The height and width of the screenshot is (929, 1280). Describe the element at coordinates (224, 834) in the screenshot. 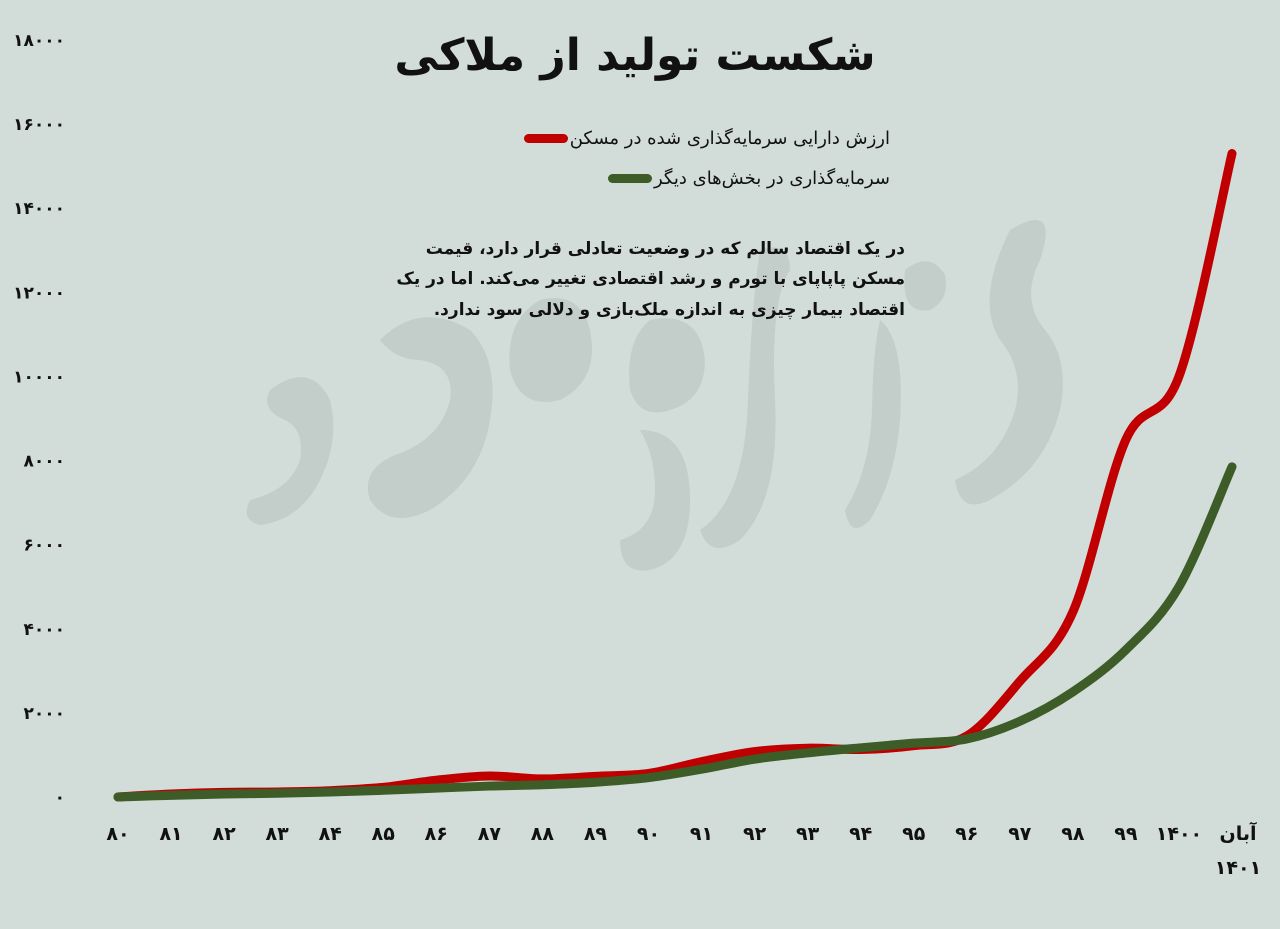

I see `x-tick-label: ۸۲` at that location.